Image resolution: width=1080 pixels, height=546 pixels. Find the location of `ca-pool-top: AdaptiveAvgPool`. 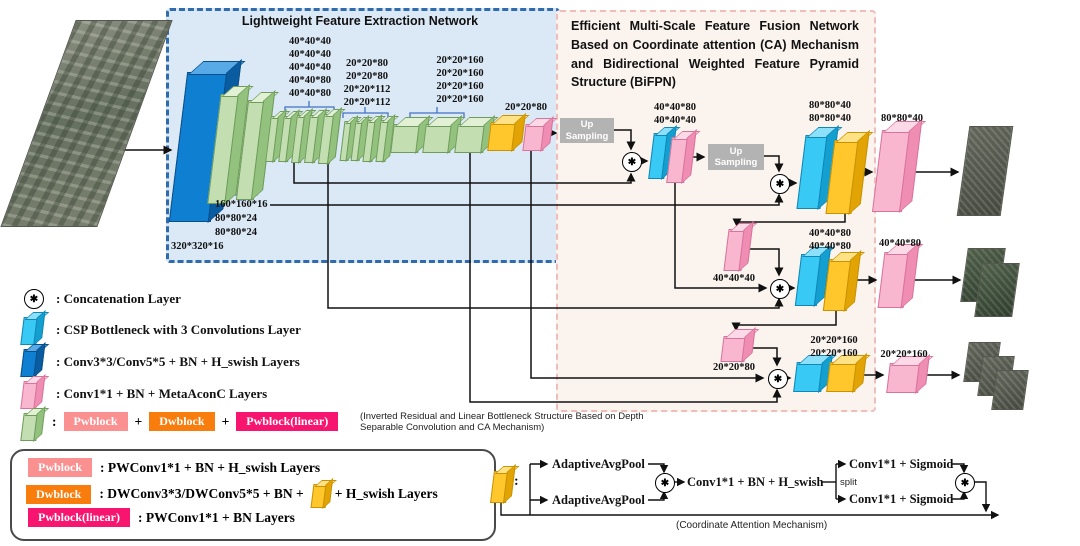

ca-pool-top: AdaptiveAvgPool is located at coordinates (598, 464).